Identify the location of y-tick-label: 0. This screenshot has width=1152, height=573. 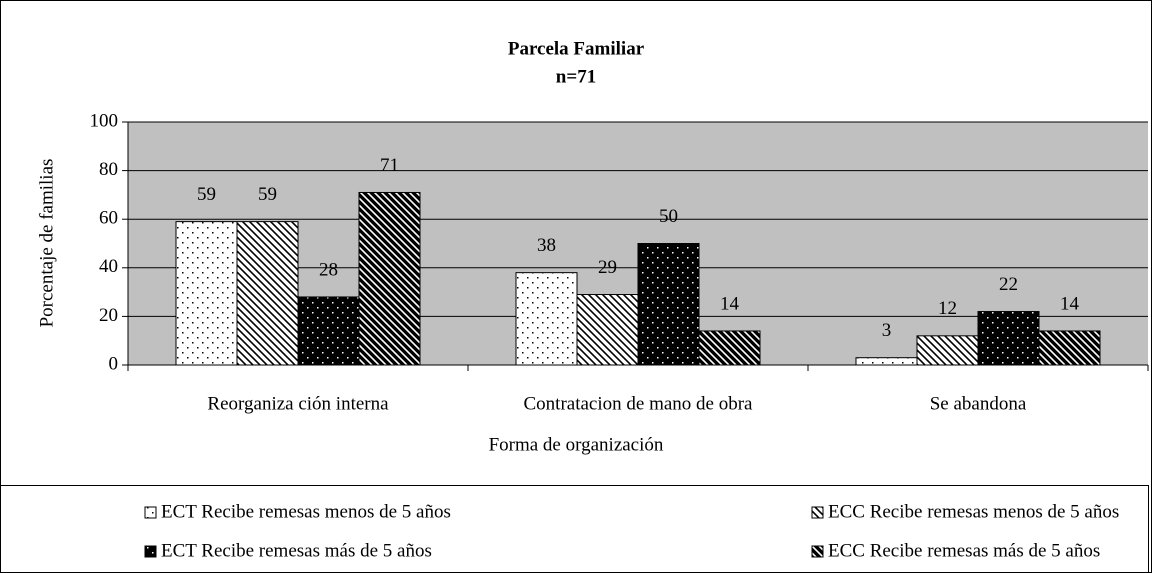
(114, 363).